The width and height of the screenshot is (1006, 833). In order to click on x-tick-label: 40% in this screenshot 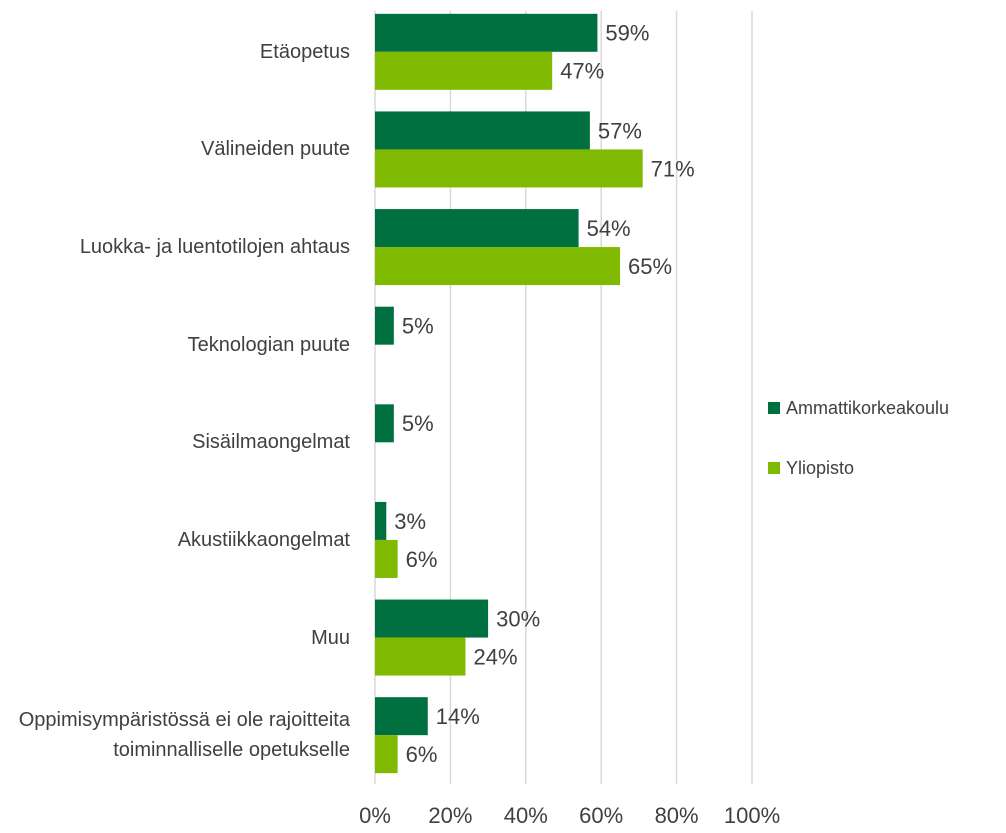, I will do `click(526, 815)`.